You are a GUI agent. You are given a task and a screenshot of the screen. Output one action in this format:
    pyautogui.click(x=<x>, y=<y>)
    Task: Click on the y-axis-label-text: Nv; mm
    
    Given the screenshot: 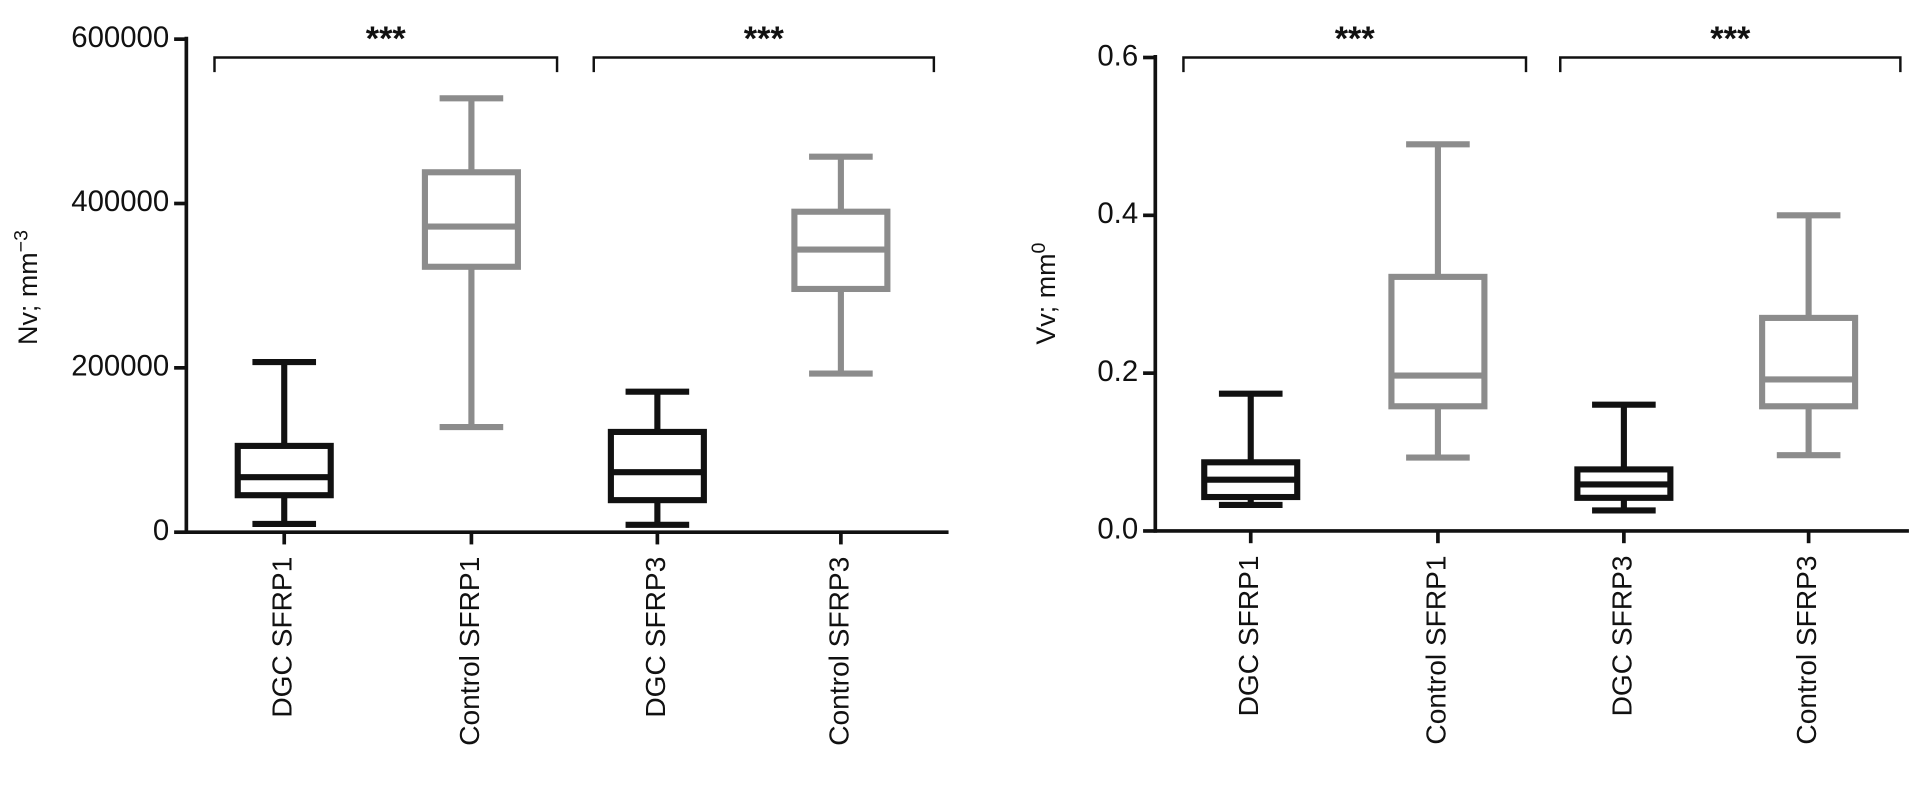 What is the action you would take?
    pyautogui.click(x=28, y=298)
    